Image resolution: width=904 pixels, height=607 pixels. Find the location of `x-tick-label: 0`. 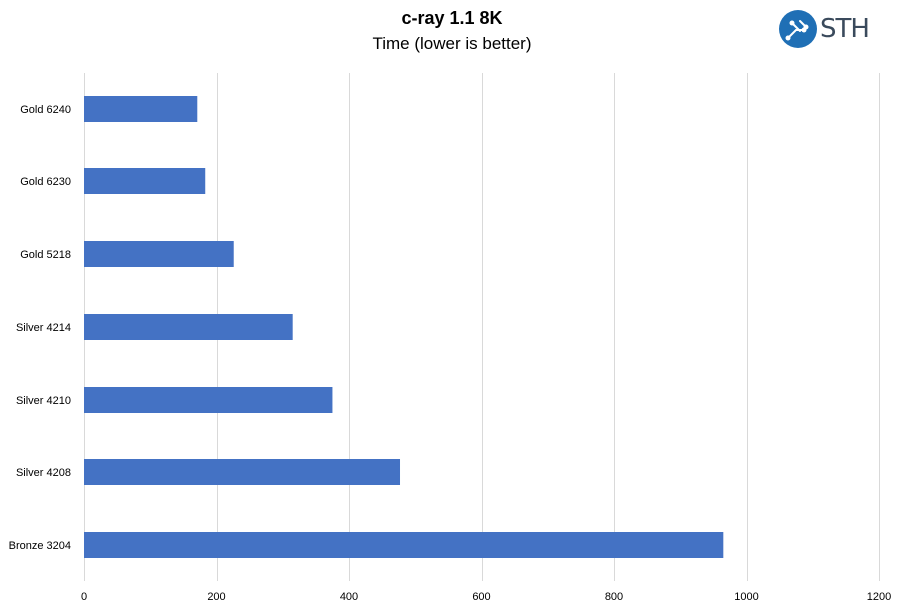

x-tick-label: 0 is located at coordinates (84, 597).